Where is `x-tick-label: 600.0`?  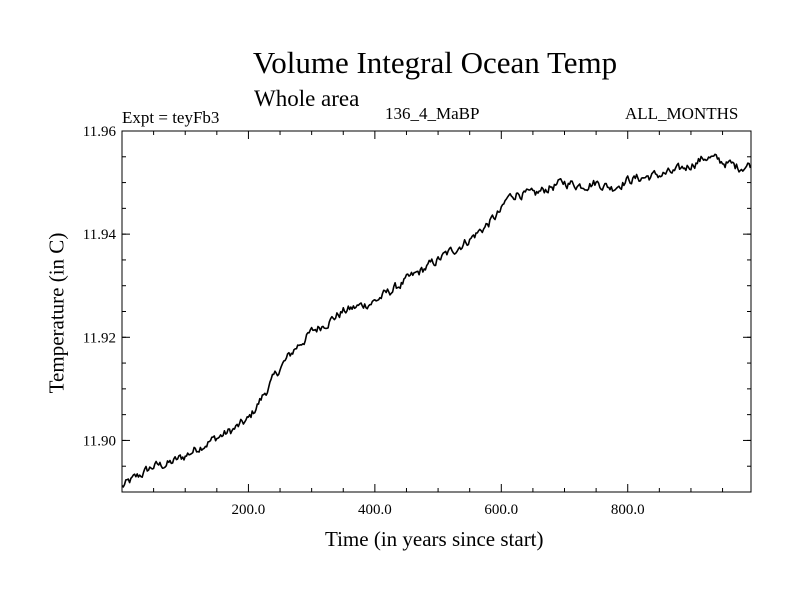
x-tick-label: 600.0 is located at coordinates (501, 510).